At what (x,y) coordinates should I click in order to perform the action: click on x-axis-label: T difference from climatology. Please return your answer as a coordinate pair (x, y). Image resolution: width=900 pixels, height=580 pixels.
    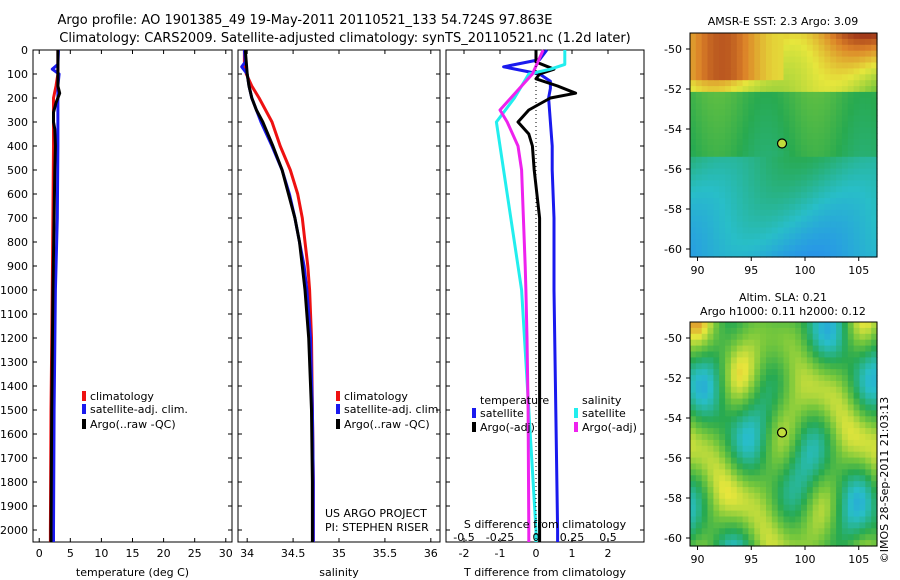
    Looking at the image, I should click on (544, 572).